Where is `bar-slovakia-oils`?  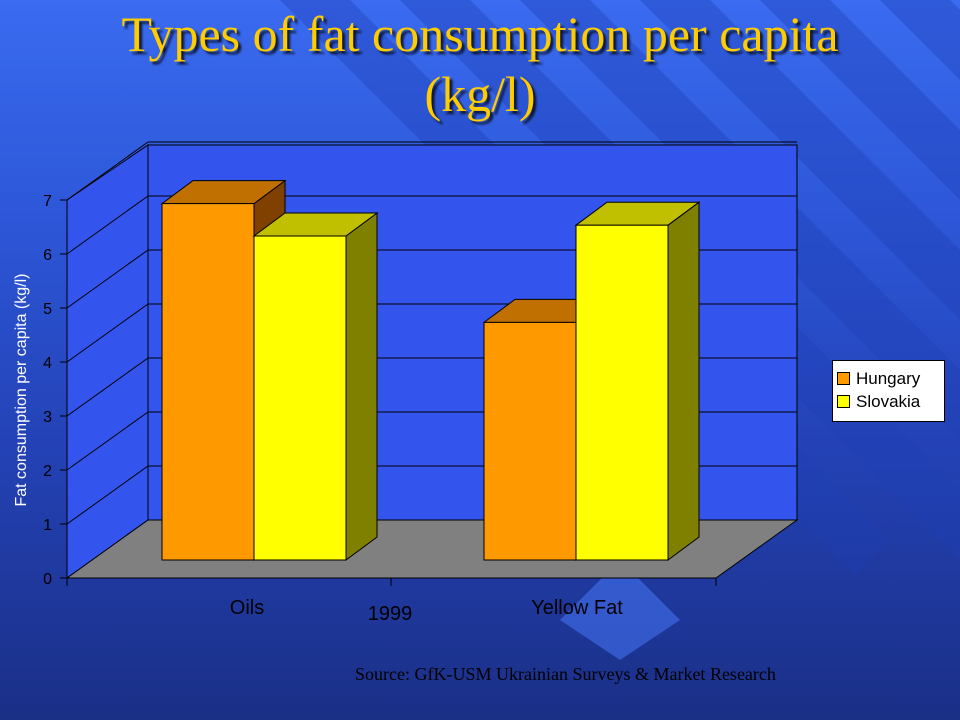 bar-slovakia-oils is located at coordinates (315, 386).